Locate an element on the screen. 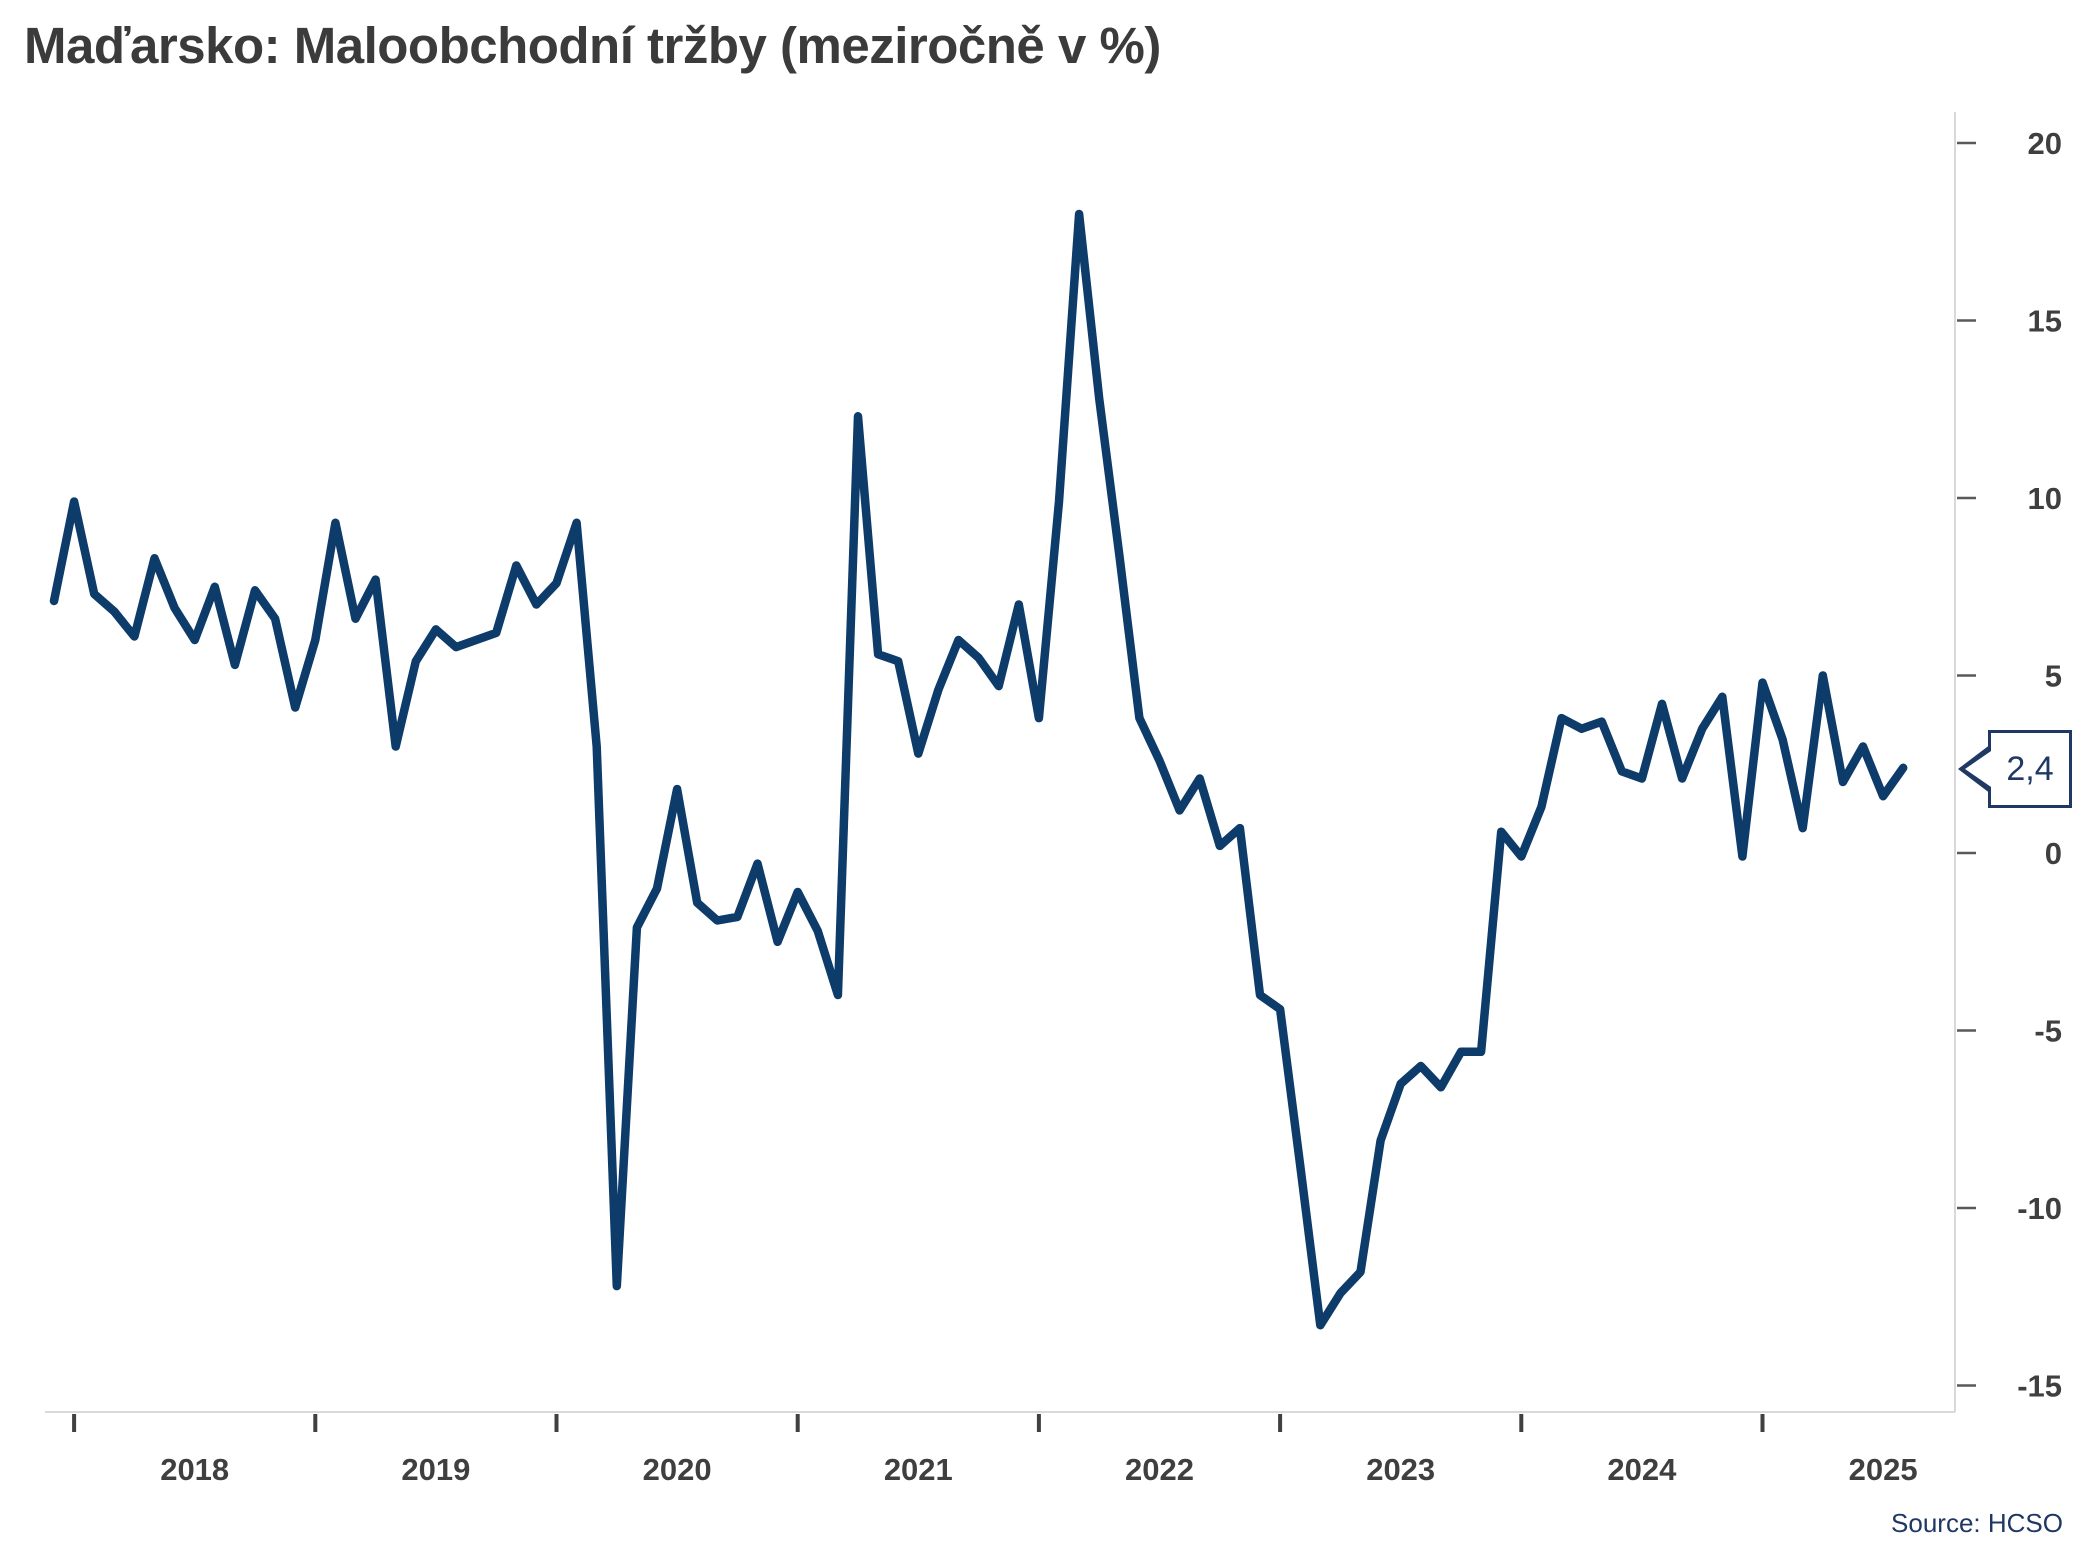 The height and width of the screenshot is (1568, 2093). last-value-label: 2,4 is located at coordinates (2030, 769).